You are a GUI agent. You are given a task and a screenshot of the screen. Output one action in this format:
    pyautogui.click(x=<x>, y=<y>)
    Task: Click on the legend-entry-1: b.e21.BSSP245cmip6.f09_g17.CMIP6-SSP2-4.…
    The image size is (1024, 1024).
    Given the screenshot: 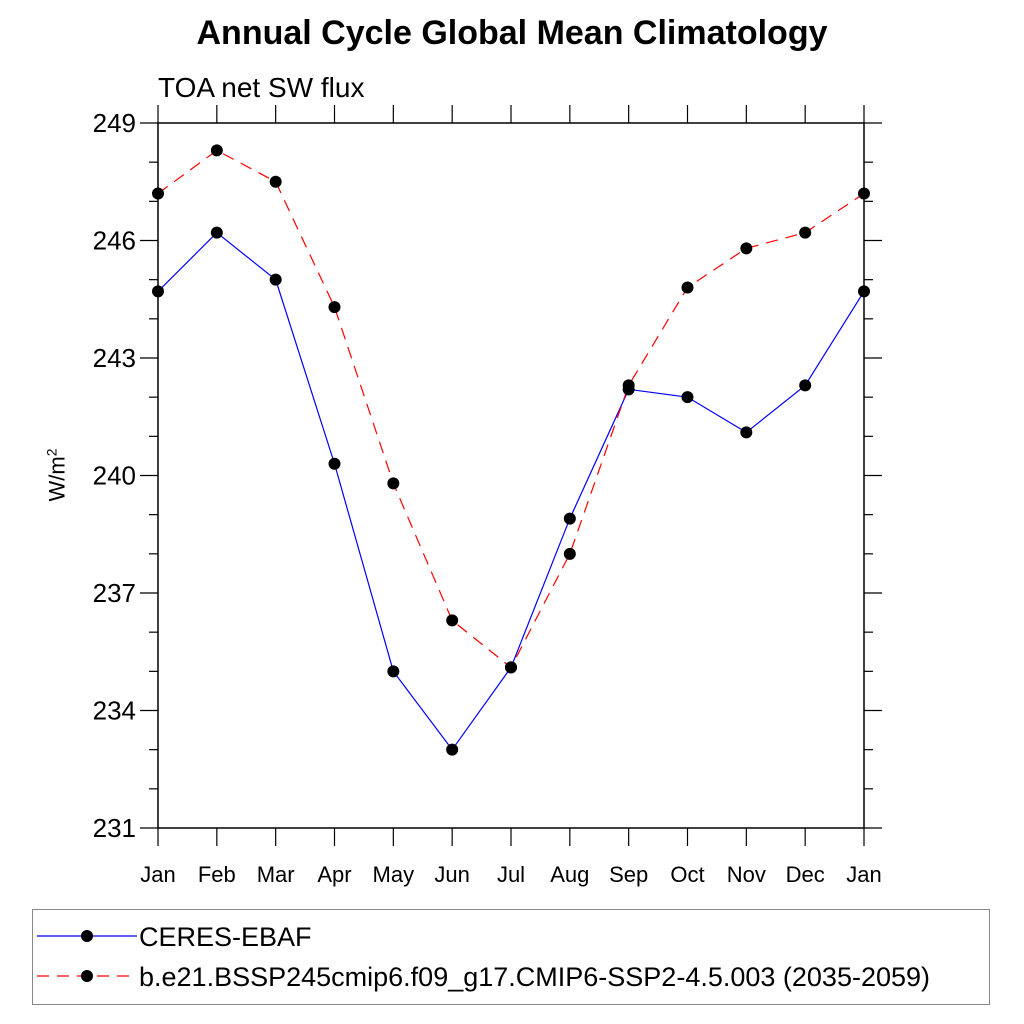 What is the action you would take?
    pyautogui.click(x=511, y=976)
    